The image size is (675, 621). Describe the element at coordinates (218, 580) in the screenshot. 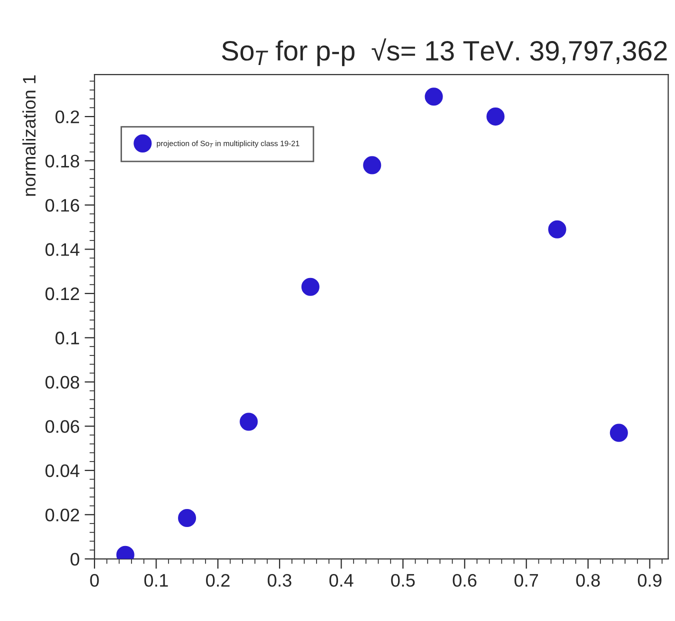

I see `x-tick-label: 0.2` at that location.